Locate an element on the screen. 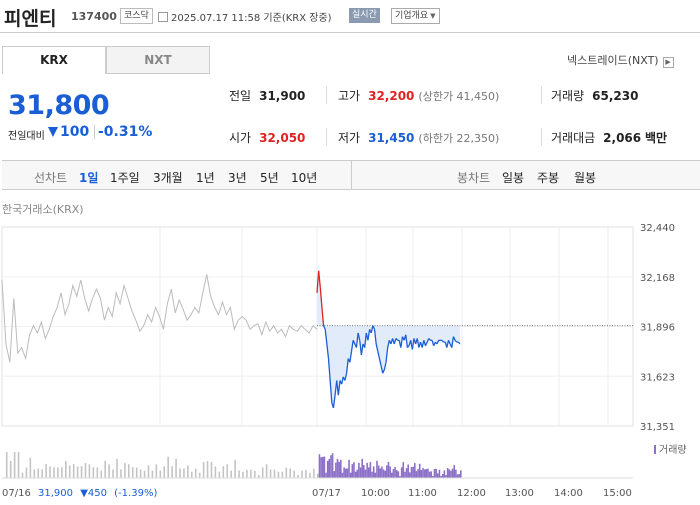 This screenshot has width=700, height=505. info-open: 시가 32,050 is located at coordinates (267, 137).